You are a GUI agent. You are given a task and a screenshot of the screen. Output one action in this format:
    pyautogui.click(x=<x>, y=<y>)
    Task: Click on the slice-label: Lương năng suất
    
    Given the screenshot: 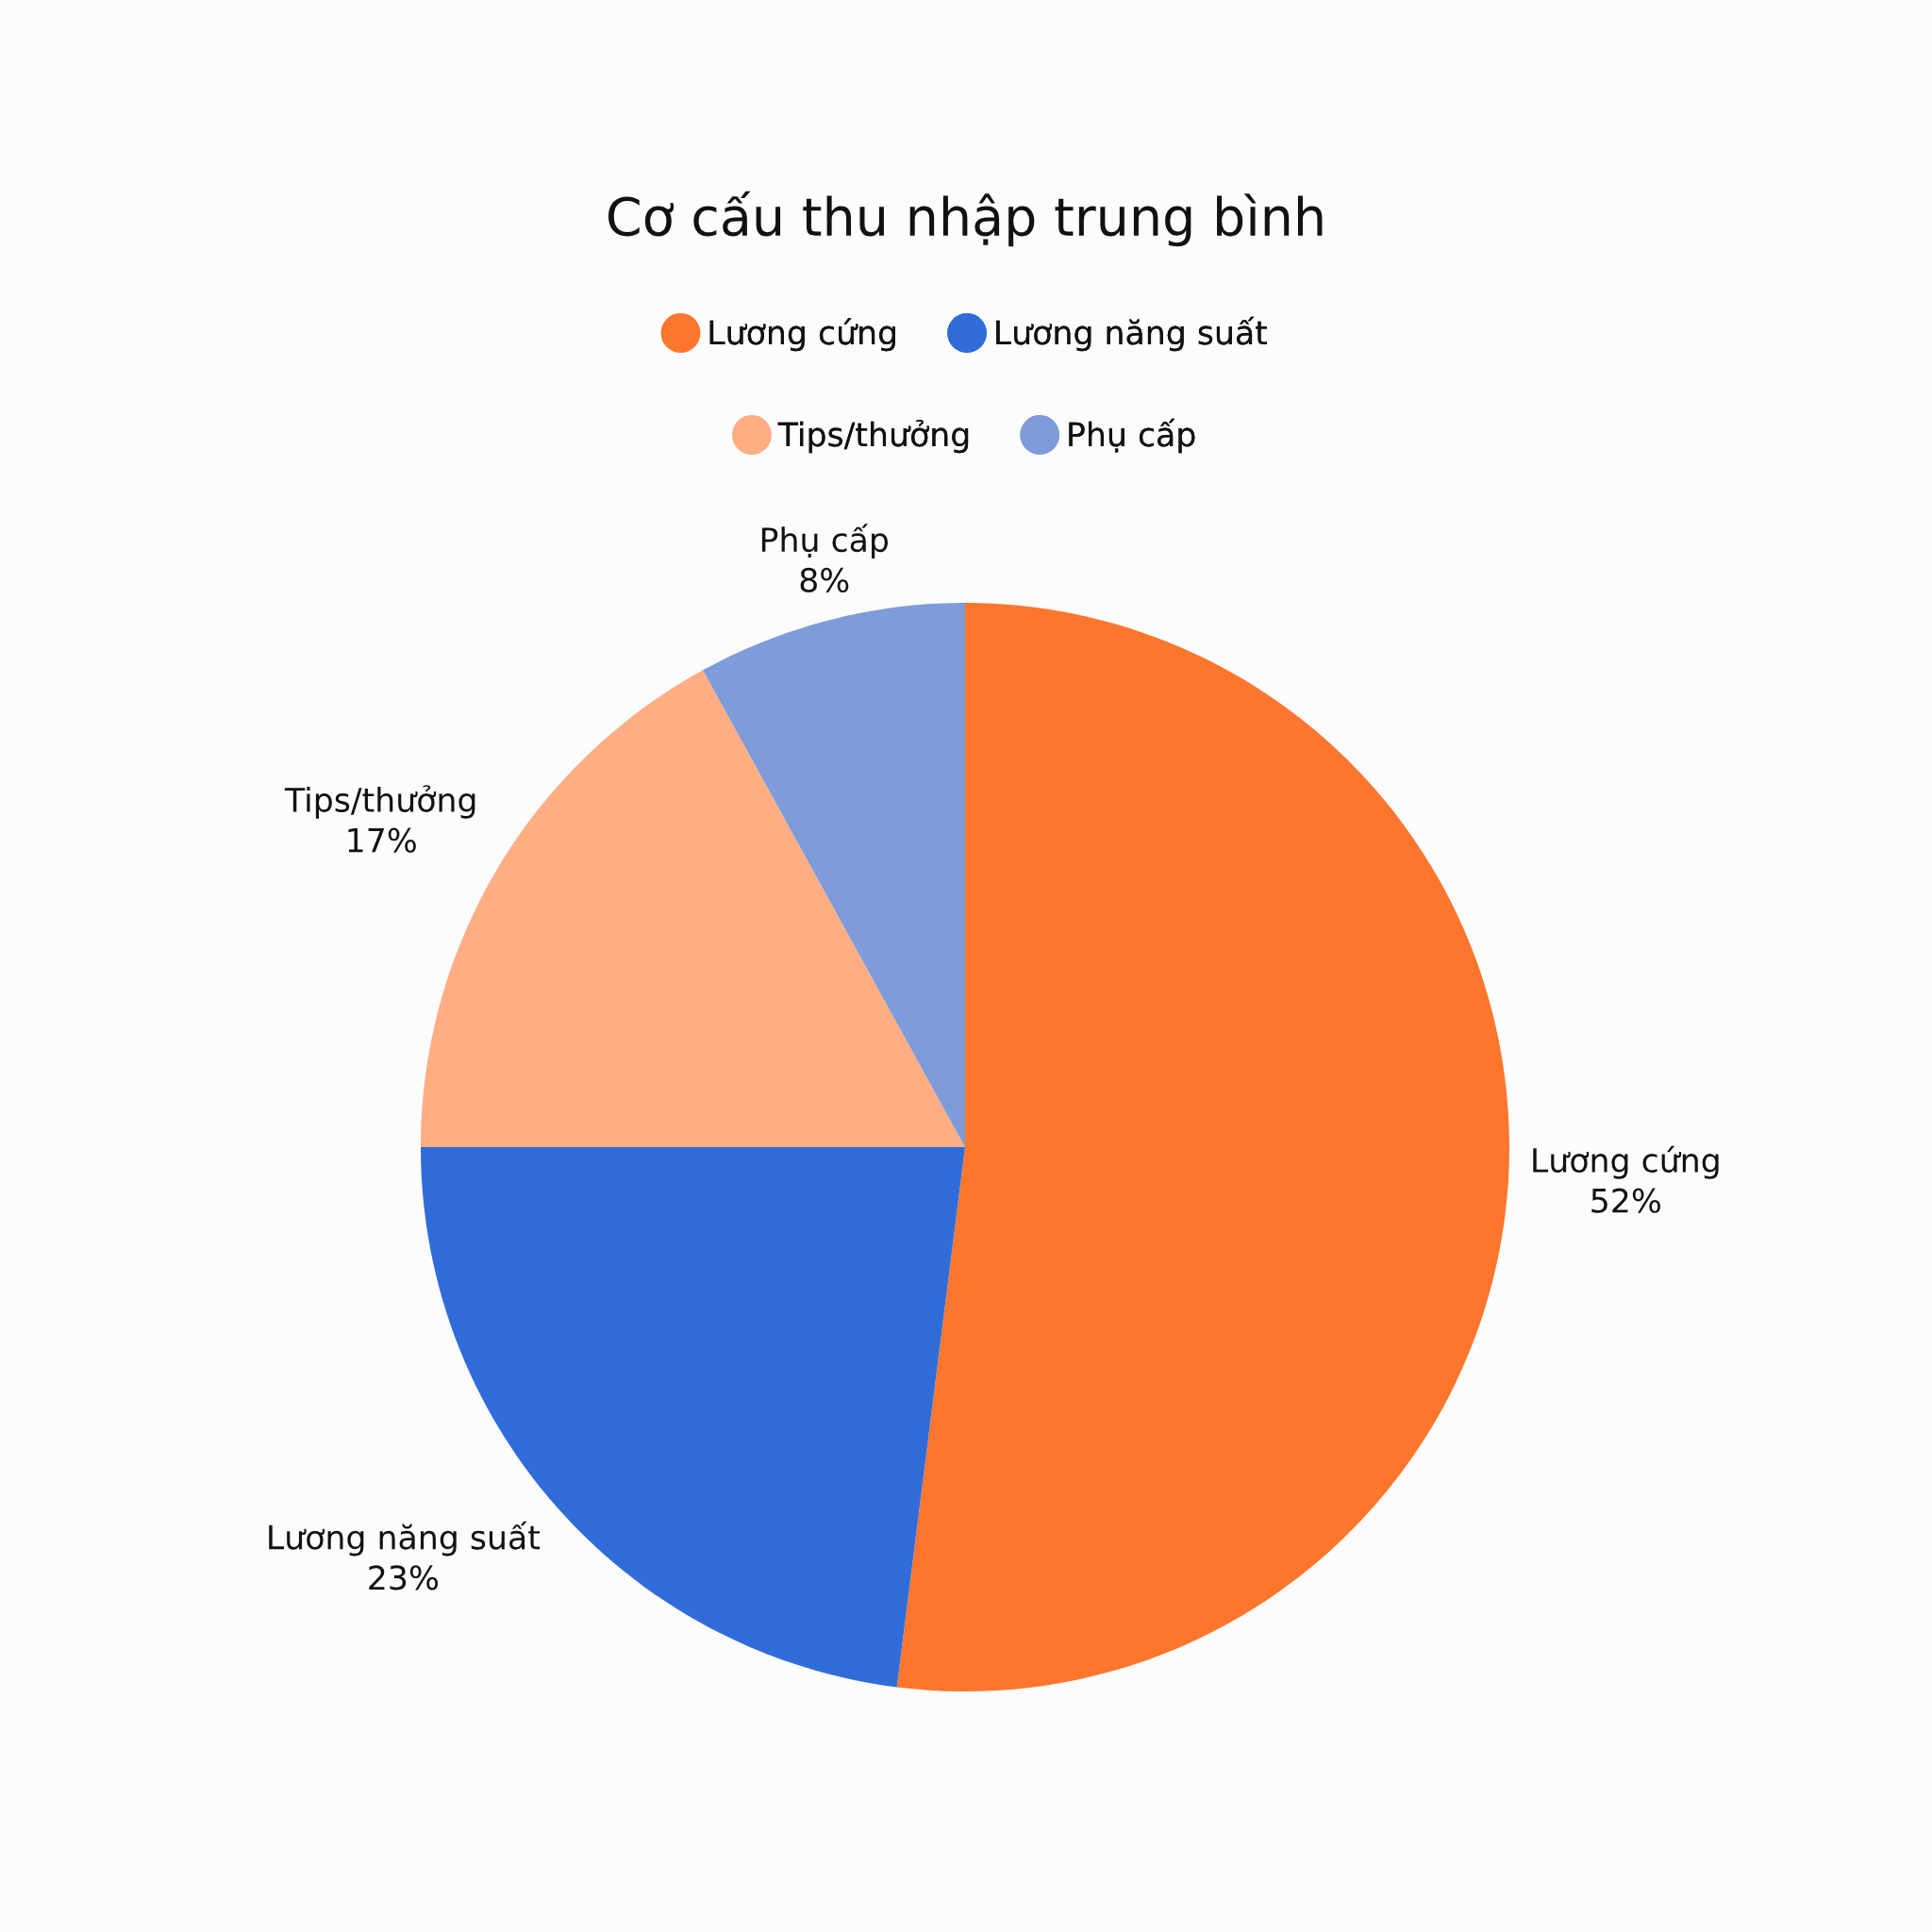 What is the action you would take?
    pyautogui.click(x=405, y=1539)
    